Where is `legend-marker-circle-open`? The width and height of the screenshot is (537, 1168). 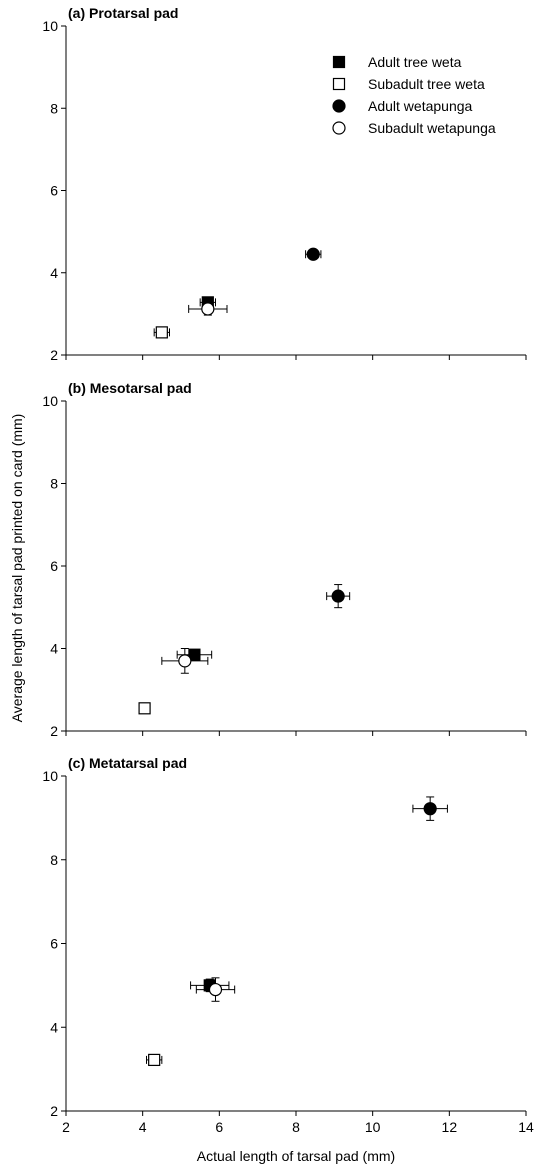 legend-marker-circle-open is located at coordinates (339, 128).